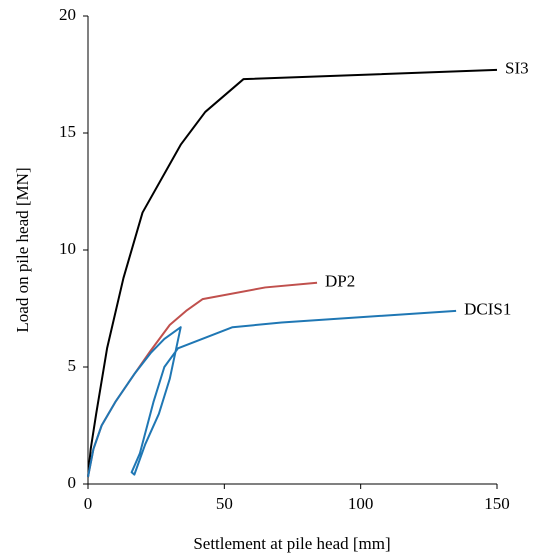 Image resolution: width=541 pixels, height=559 pixels. What do you see at coordinates (487, 309) in the screenshot?
I see `series-label: DCIS1` at bounding box center [487, 309].